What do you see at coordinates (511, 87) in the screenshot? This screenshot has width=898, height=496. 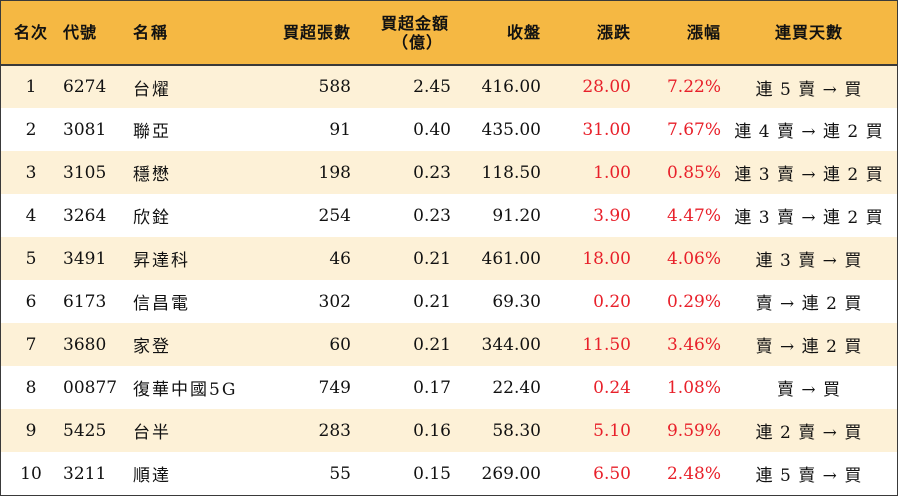 I see `cell-close: 416.00` at bounding box center [511, 87].